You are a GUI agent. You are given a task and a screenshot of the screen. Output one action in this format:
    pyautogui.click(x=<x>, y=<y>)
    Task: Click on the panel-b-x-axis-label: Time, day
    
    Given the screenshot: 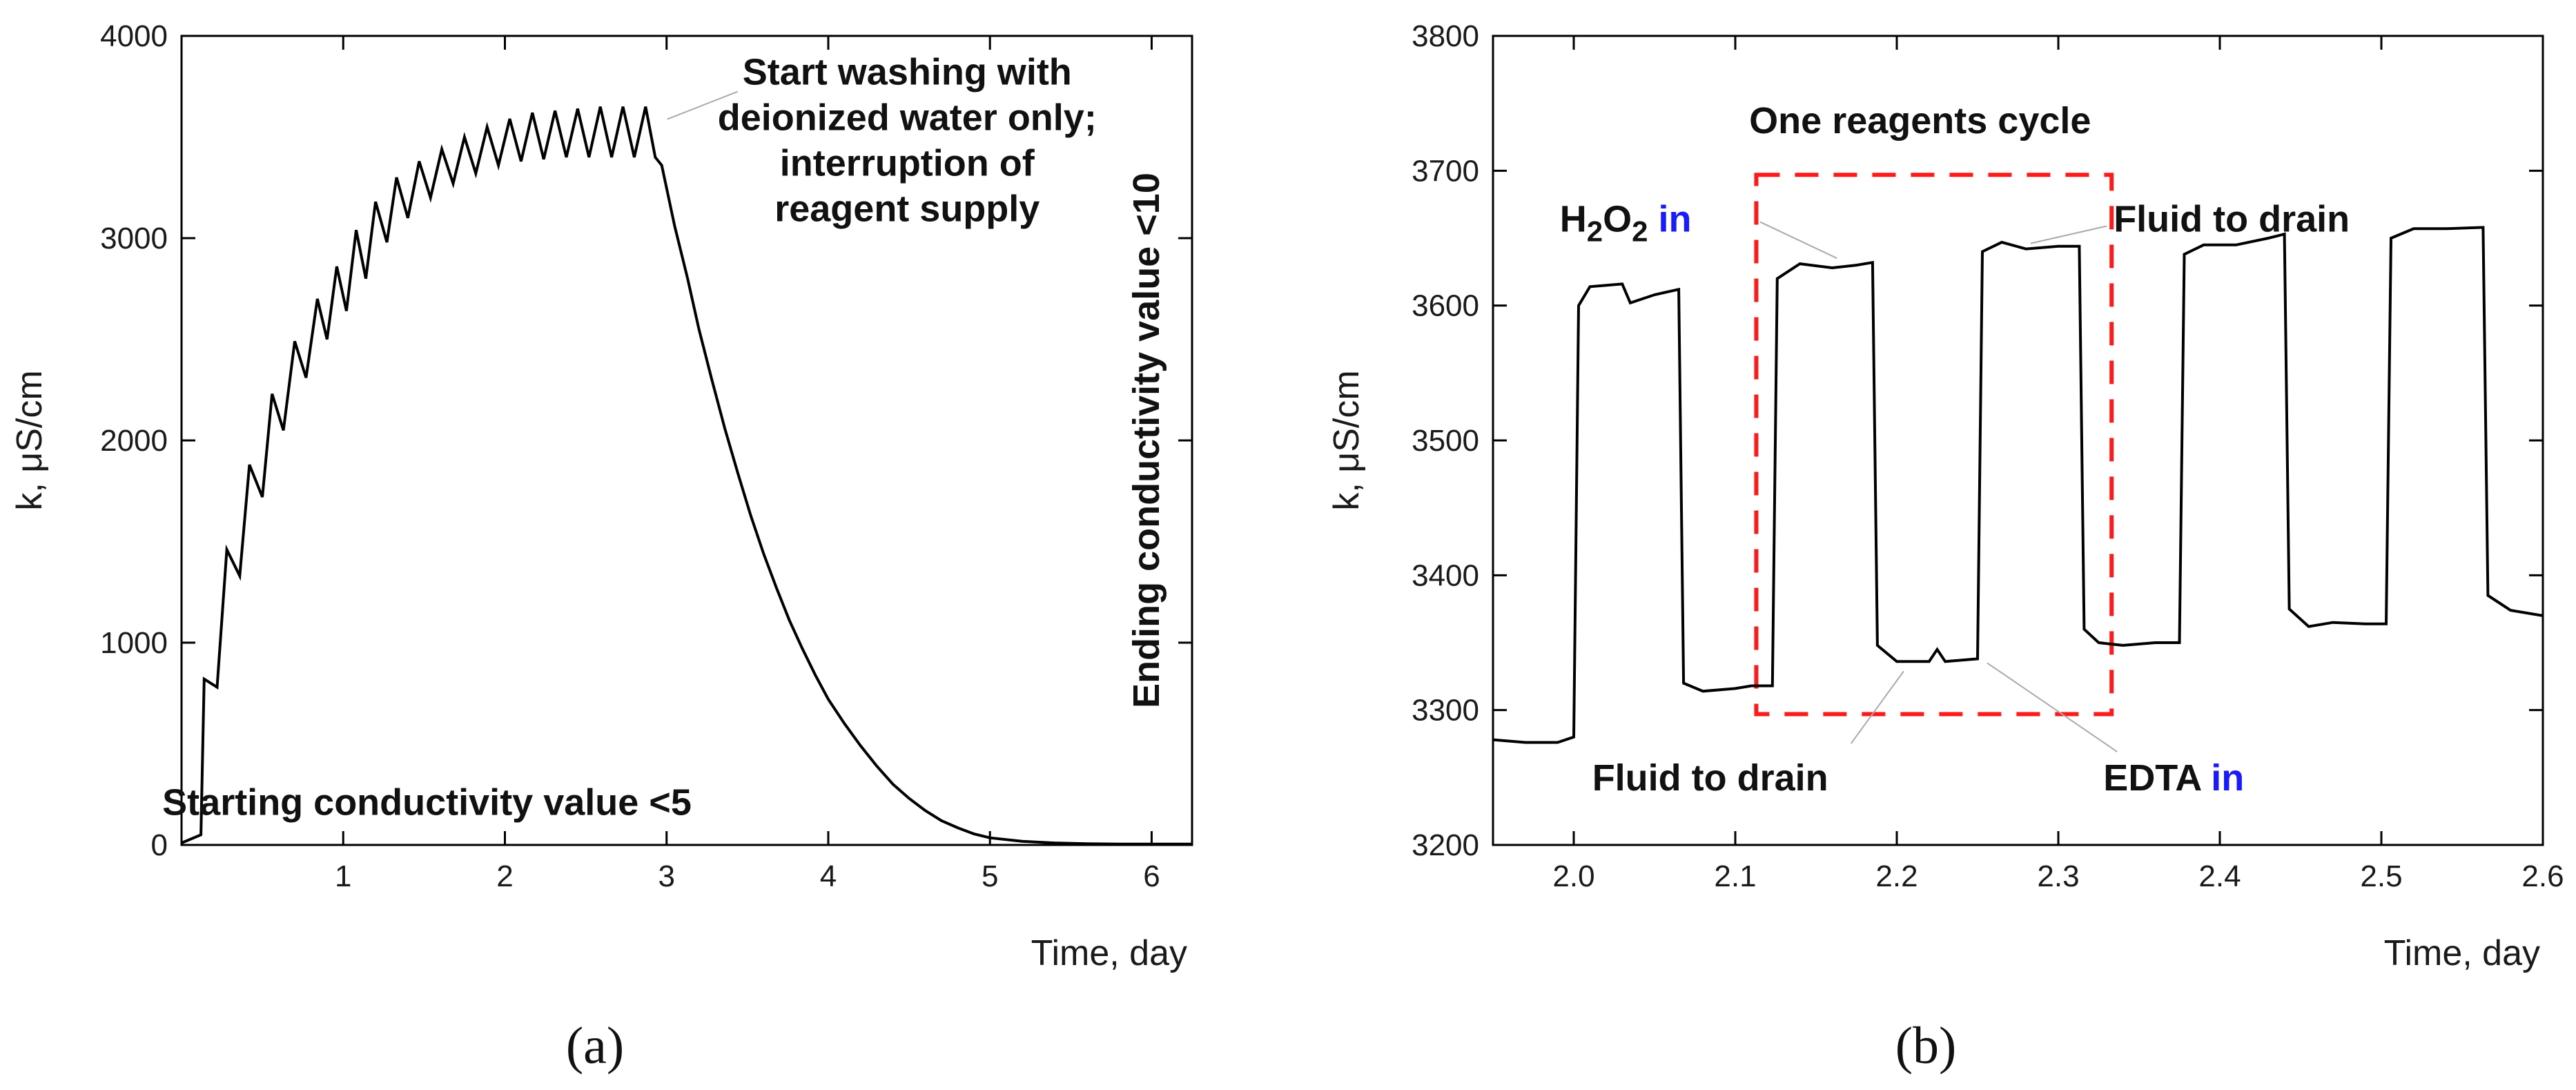 What is the action you would take?
    pyautogui.click(x=2462, y=953)
    